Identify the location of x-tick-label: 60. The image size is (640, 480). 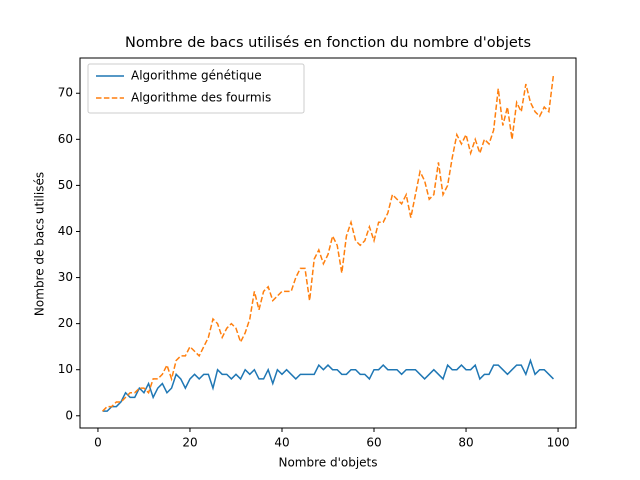
(373, 443).